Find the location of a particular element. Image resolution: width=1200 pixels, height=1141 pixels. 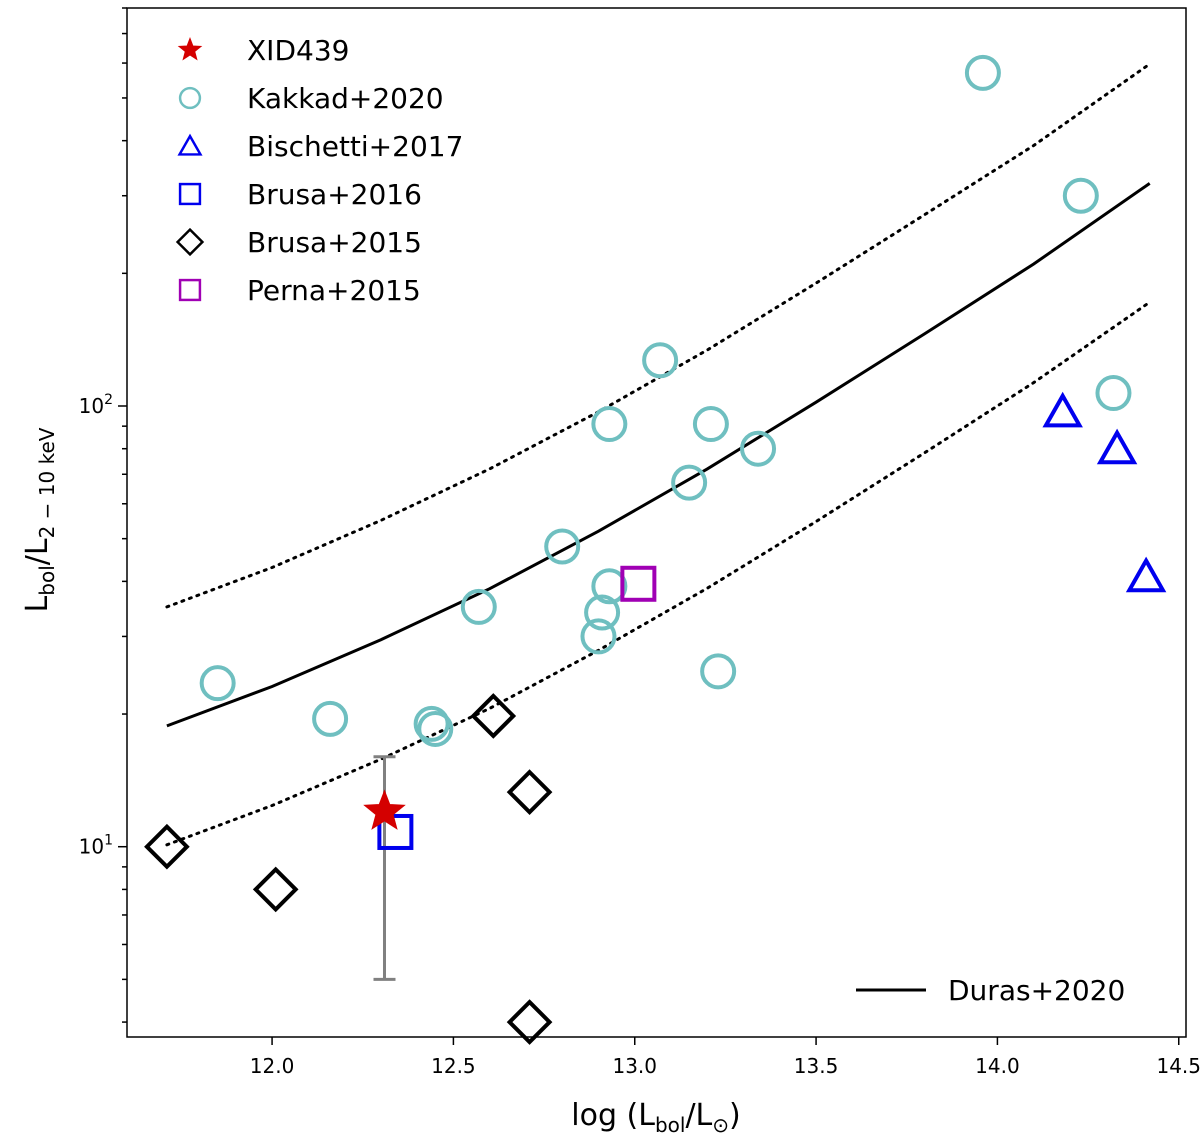

perna-2015-point is located at coordinates (638, 583).